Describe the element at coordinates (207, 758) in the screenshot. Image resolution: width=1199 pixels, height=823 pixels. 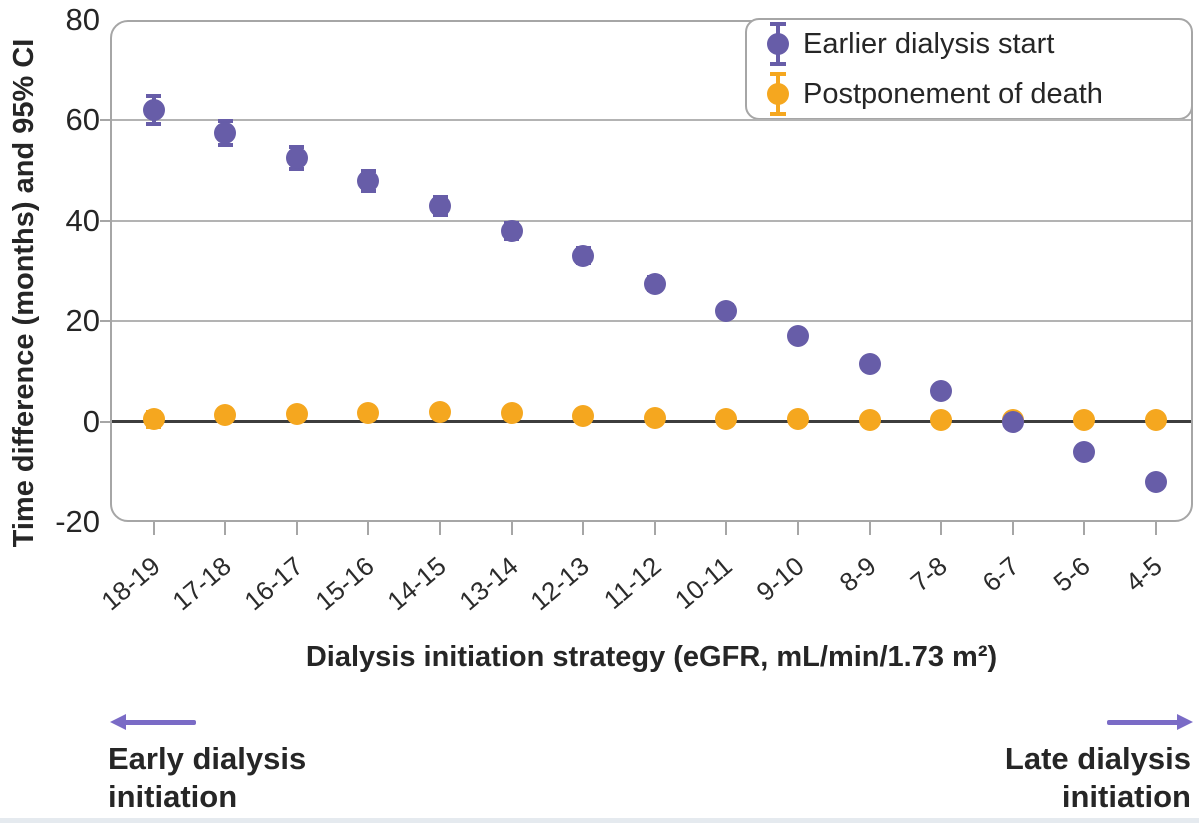
I see `early-dialysis-line1: Early dialysis` at that location.